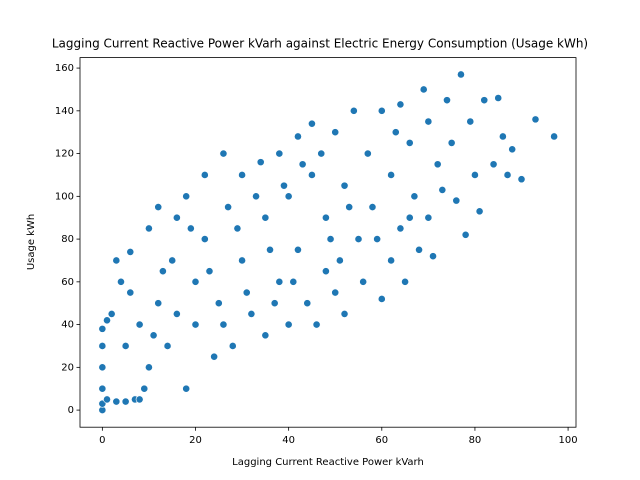  What do you see at coordinates (64, 196) in the screenshot?
I see `y-tick-label: 100` at bounding box center [64, 196].